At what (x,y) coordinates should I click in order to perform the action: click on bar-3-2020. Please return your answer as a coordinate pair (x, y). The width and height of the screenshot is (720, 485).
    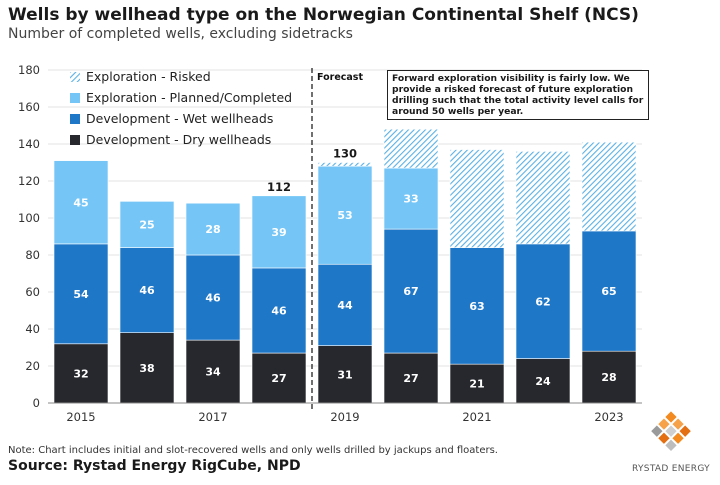
    Looking at the image, I should click on (411, 148).